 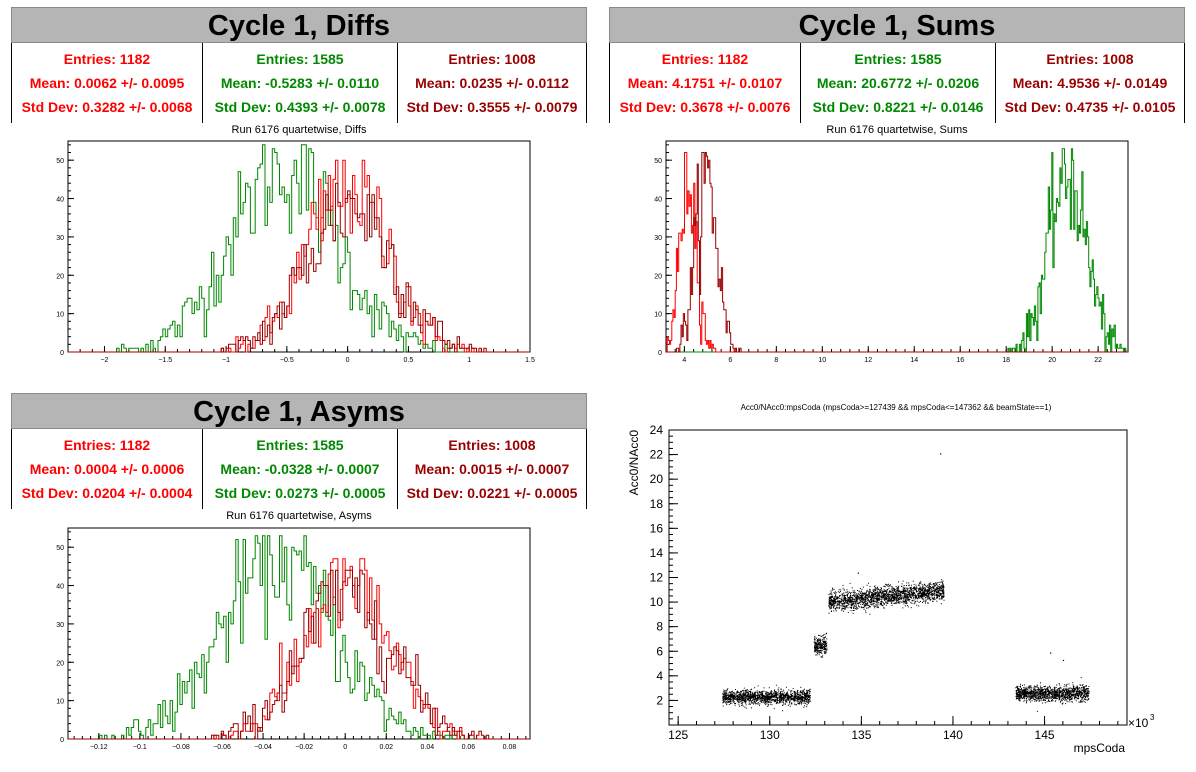 I want to click on plot-caption: Run 6176 quartetwise, Asyms, so click(x=299, y=516).